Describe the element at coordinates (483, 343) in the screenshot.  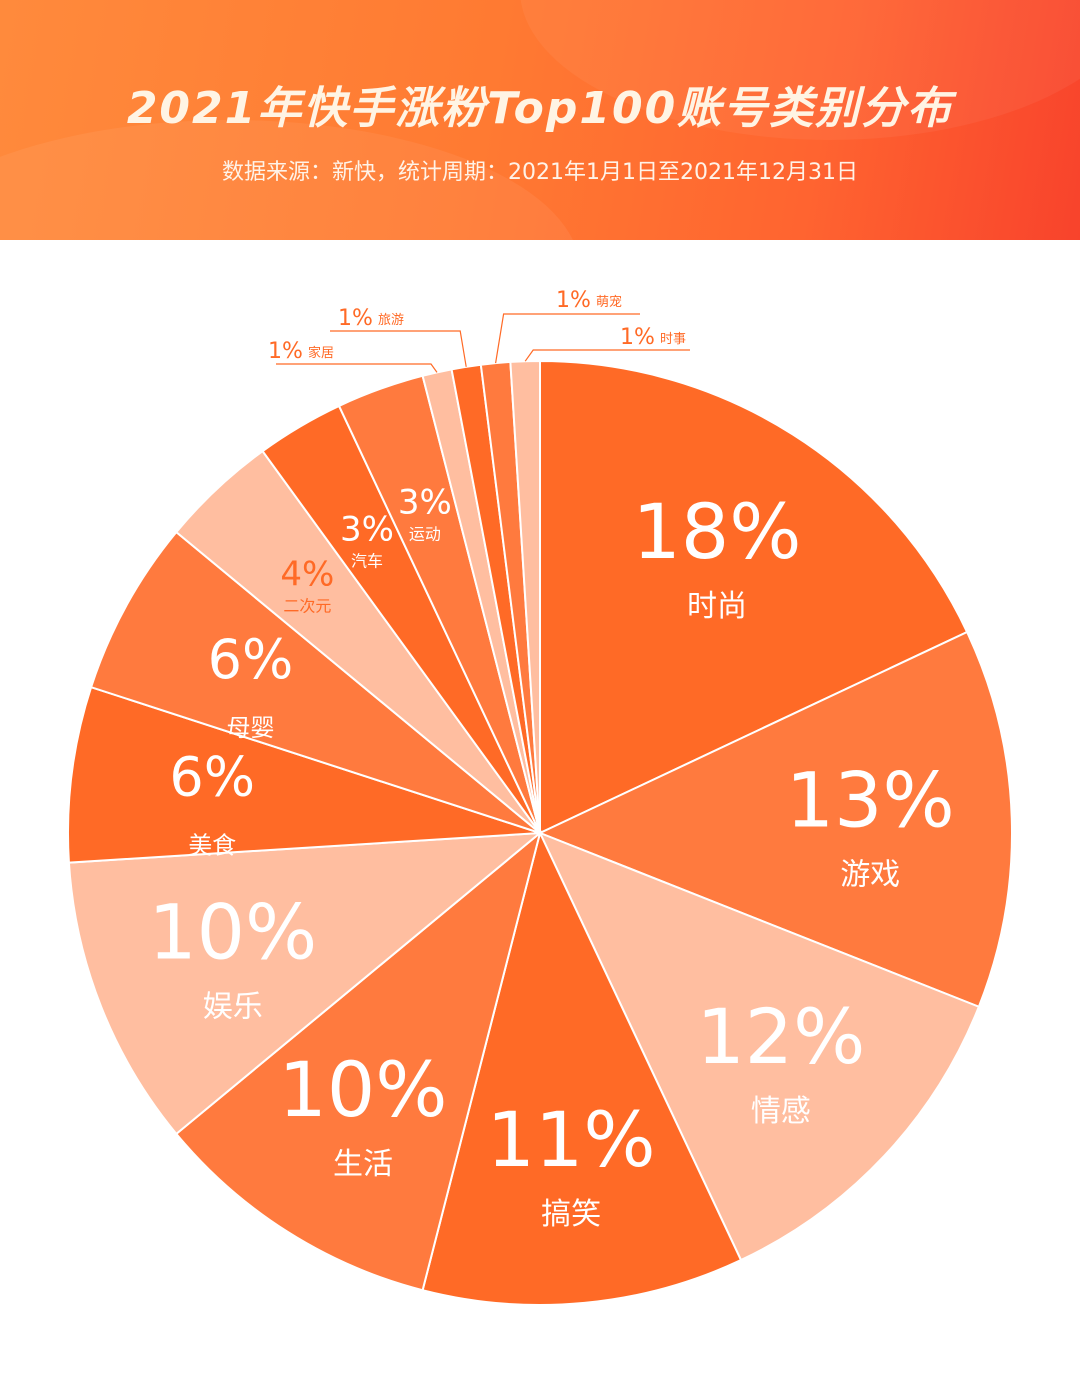
I see `pie-callouts` at that location.